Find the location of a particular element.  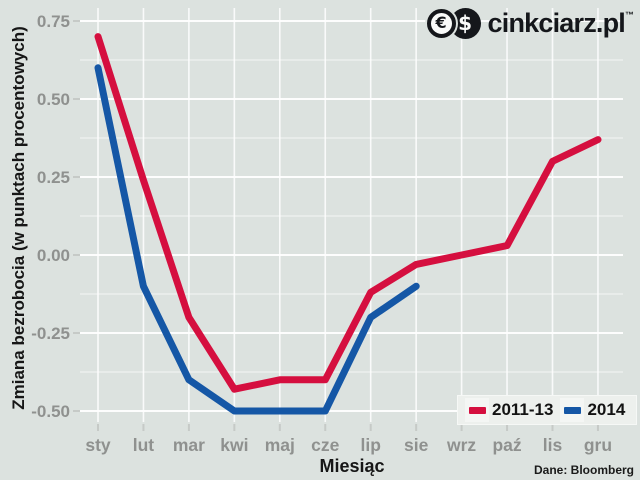

brand-logo: € $ cinkciarz.pl ™ is located at coordinates (530, 23).